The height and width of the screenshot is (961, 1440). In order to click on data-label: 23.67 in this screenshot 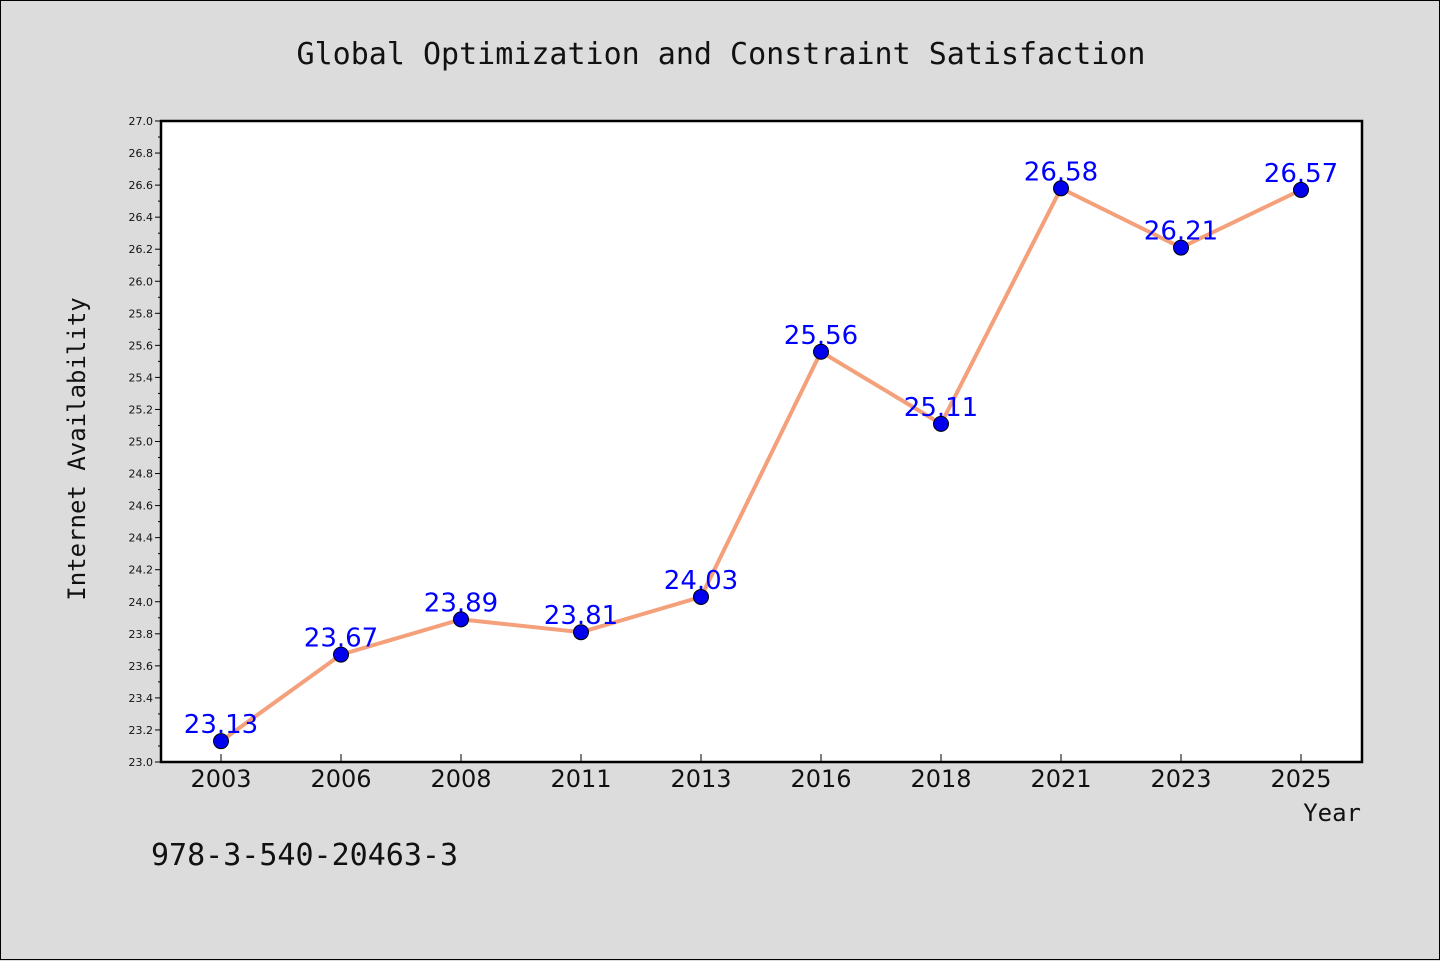, I will do `click(341, 639)`.